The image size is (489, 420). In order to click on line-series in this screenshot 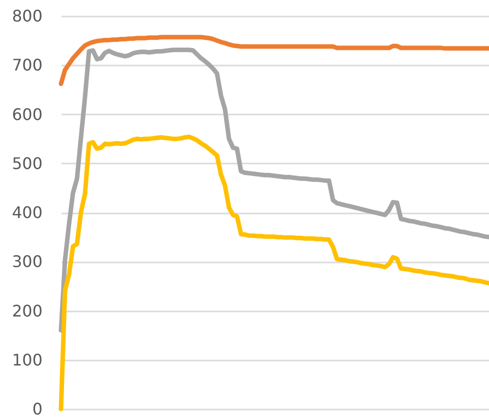, I will do `click(273, 60)`.